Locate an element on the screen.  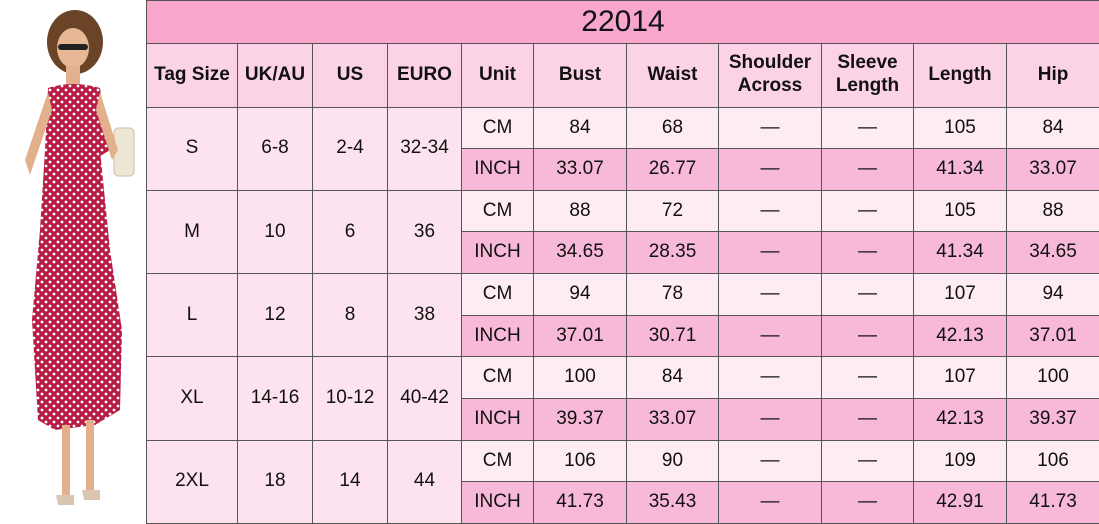
column-header: Tag Size is located at coordinates (192, 75).